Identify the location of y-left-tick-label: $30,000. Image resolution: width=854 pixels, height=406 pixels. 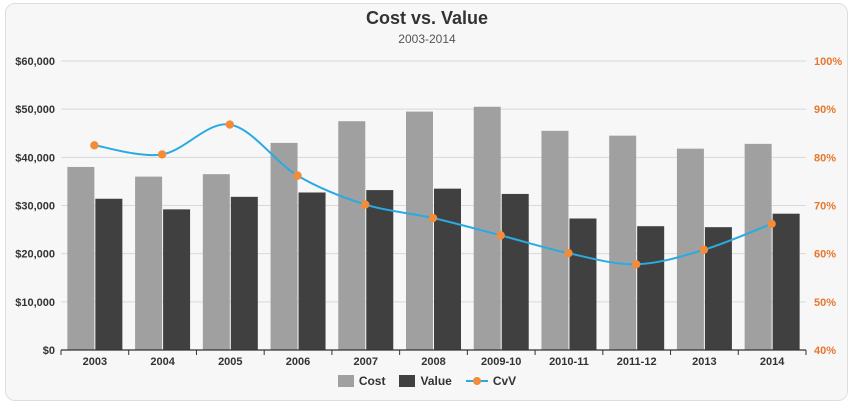
(35, 207).